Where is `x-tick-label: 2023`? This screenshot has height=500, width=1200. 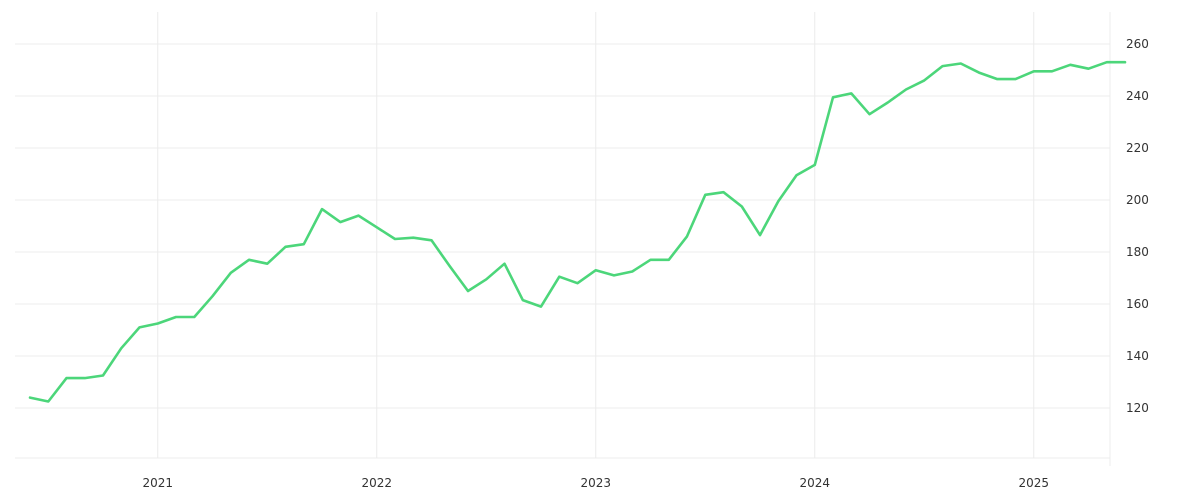
x-tick-label: 2023 is located at coordinates (595, 483).